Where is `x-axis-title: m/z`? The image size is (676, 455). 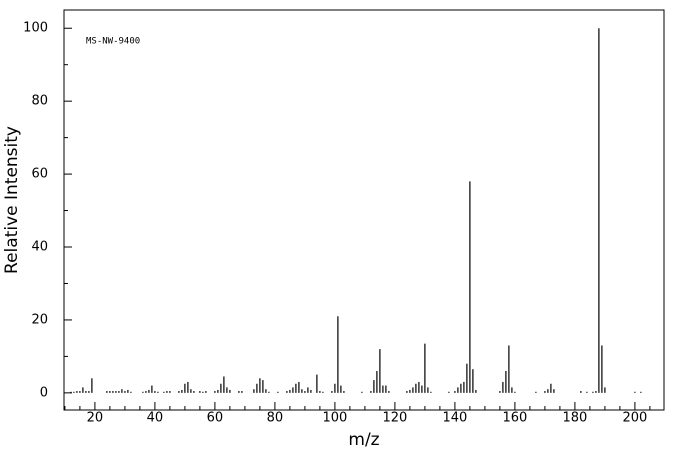
x-axis-title: m/z is located at coordinates (363, 440).